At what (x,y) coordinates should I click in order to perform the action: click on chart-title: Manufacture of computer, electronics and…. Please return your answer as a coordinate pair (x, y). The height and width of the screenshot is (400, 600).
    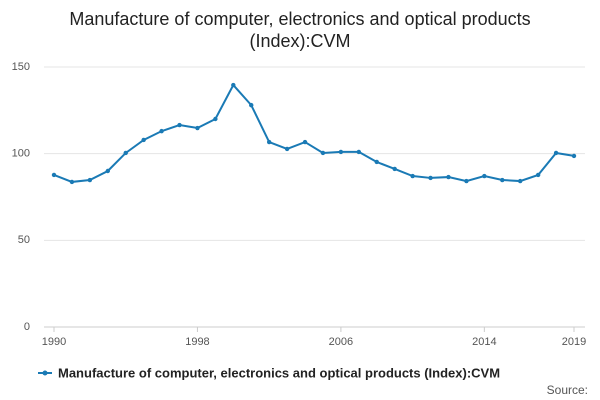
    Looking at the image, I should click on (300, 30).